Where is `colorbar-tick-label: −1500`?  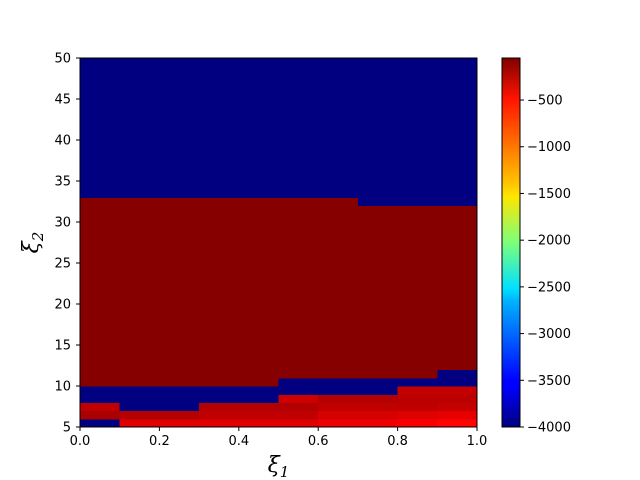
colorbar-tick-label: −1500 is located at coordinates (549, 194).